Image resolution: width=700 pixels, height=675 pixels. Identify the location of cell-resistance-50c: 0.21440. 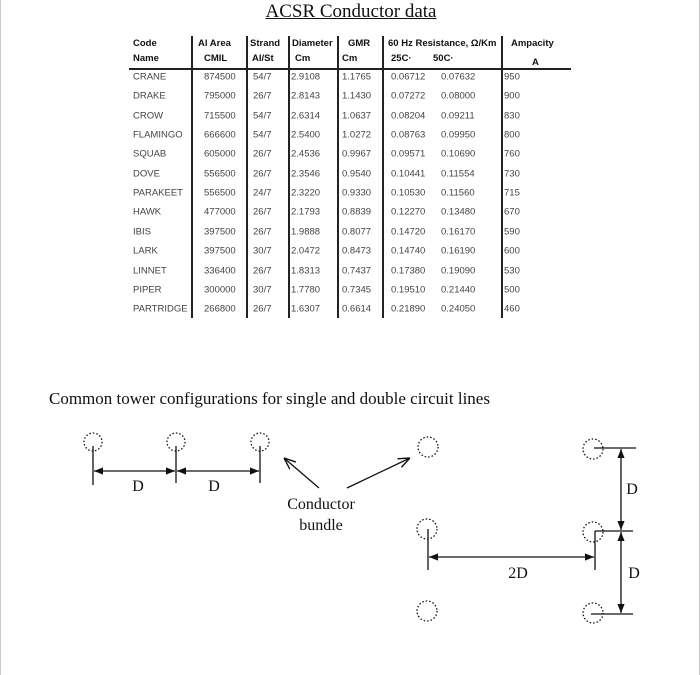
(458, 290).